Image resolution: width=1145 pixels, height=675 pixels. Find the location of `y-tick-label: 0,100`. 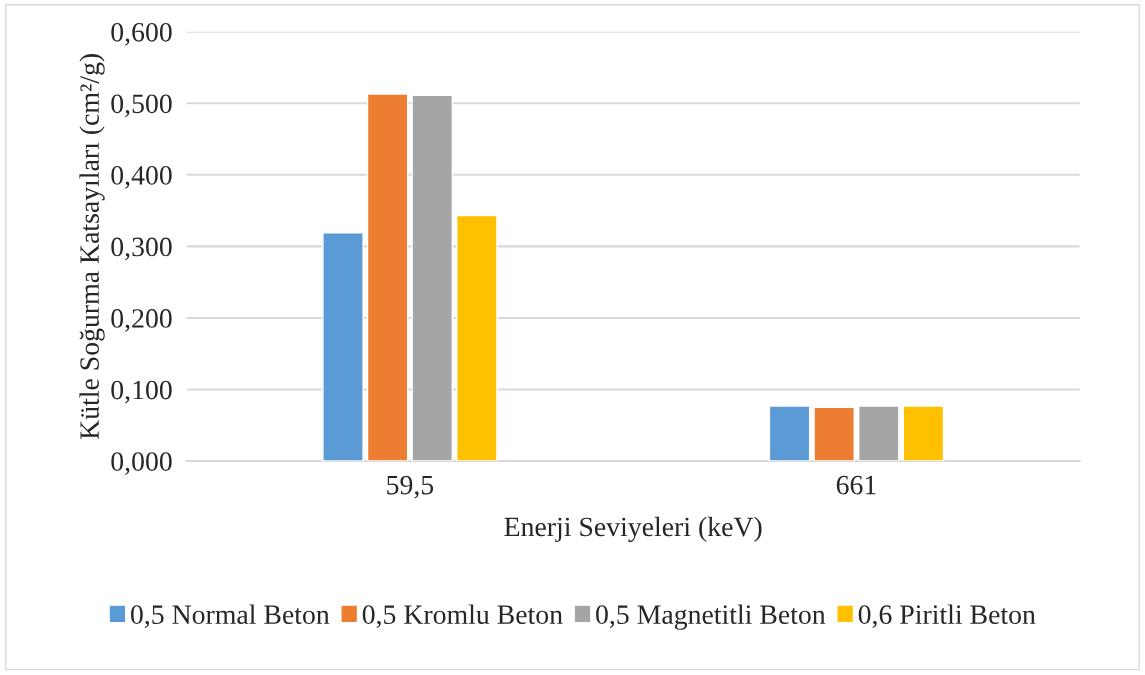

y-tick-label: 0,100 is located at coordinates (141, 392).